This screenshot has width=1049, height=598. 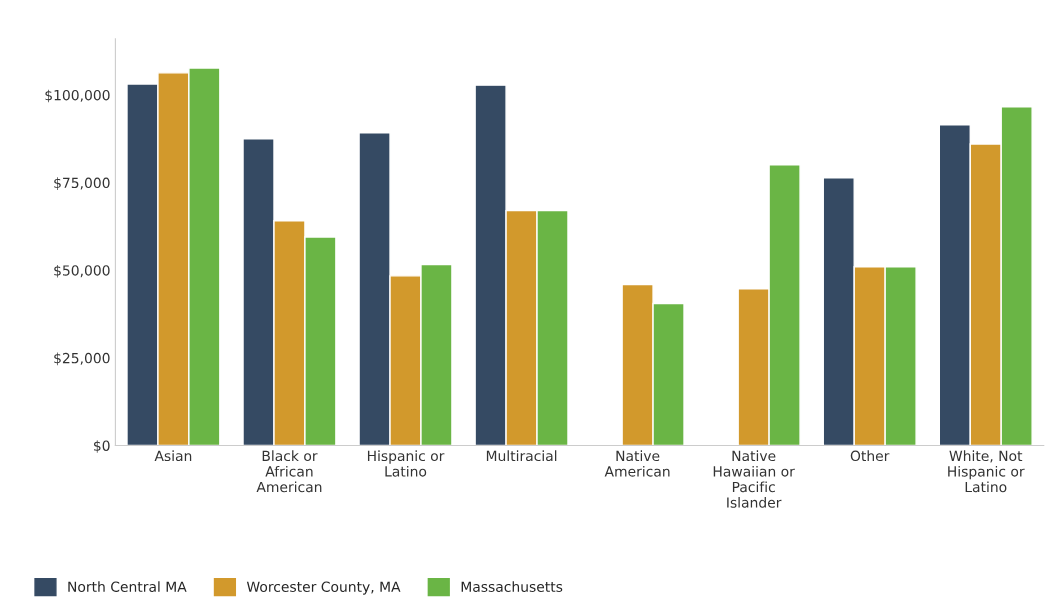 I want to click on x-tick-label: Native American, so click(x=637, y=463).